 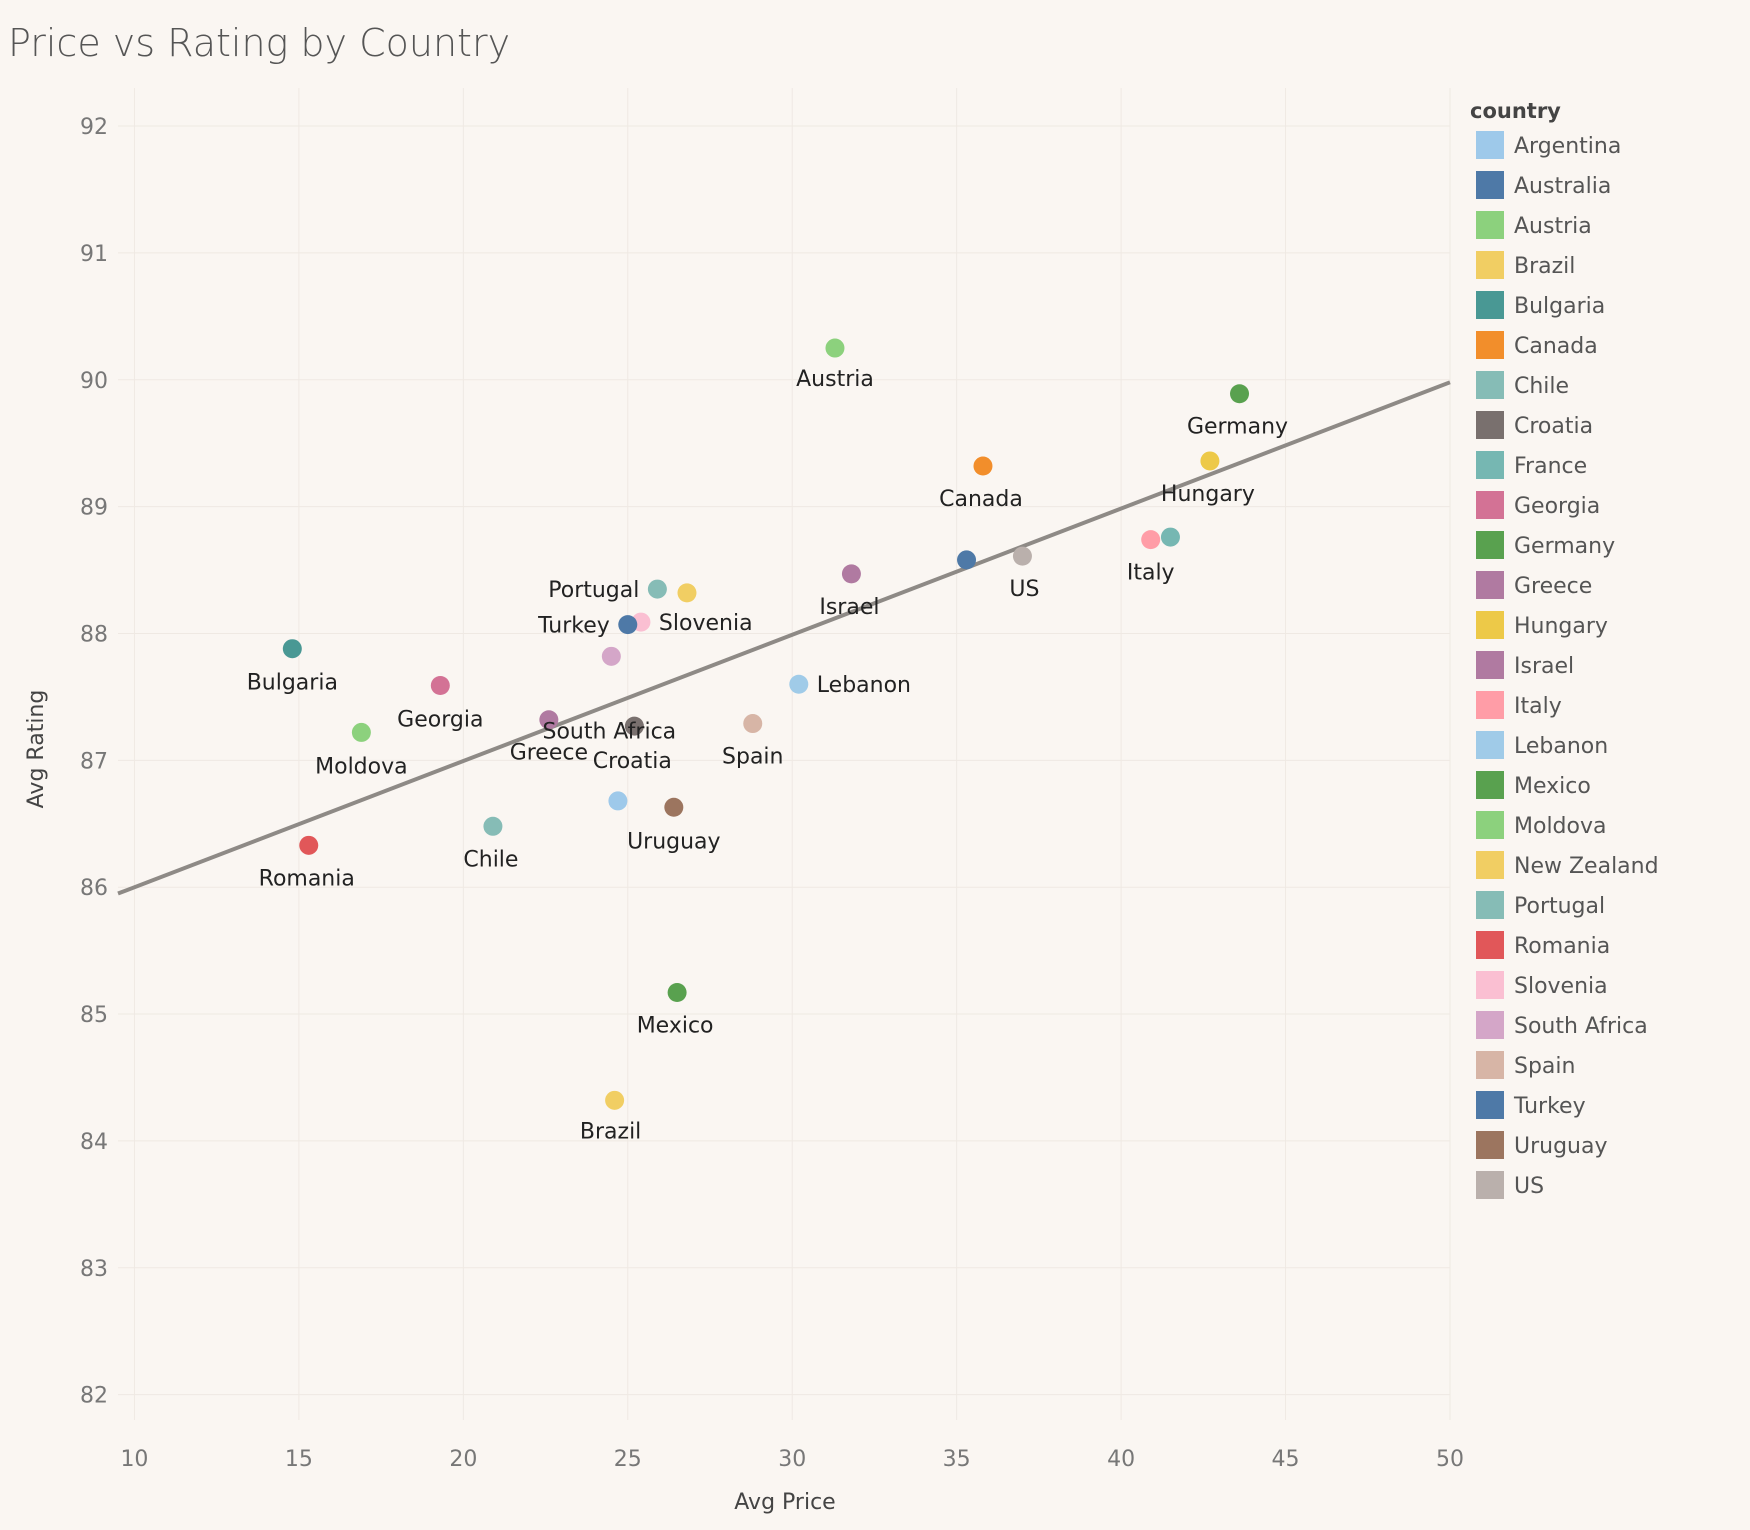 What do you see at coordinates (573, 626) in the screenshot?
I see `point-label: Turkey` at bounding box center [573, 626].